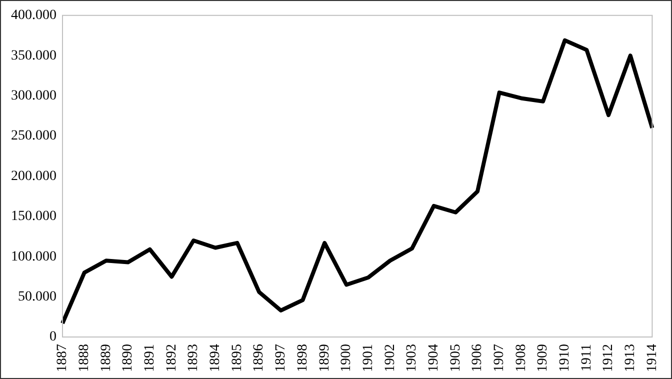 The image size is (672, 379). I want to click on y-tick-label: 350.000, so click(33, 56).